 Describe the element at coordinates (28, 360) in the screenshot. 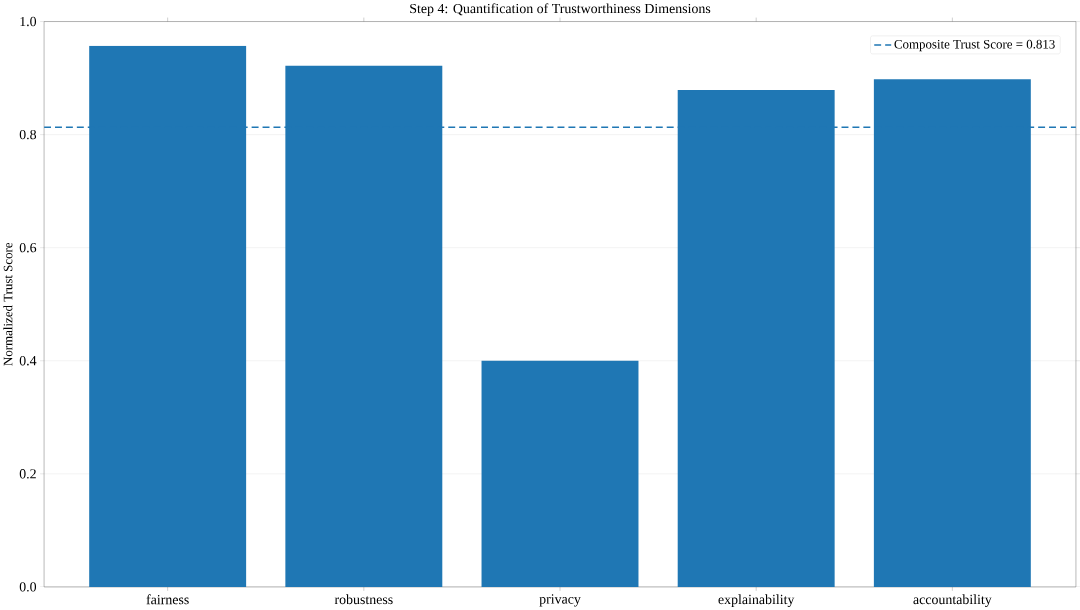

I see `y-tick-label: 0.4` at that location.